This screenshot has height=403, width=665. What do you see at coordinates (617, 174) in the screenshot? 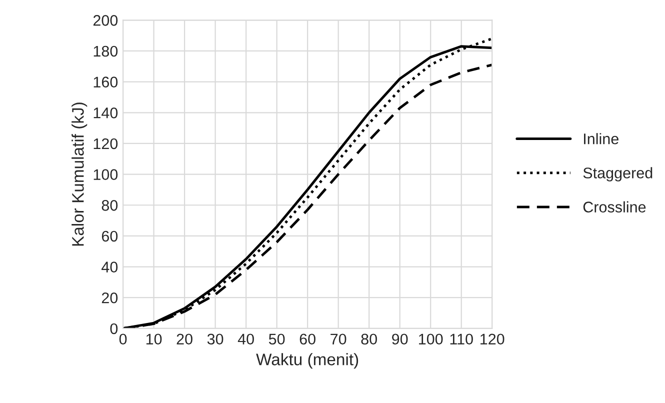
I see `legend-label: Staggered` at bounding box center [617, 174].